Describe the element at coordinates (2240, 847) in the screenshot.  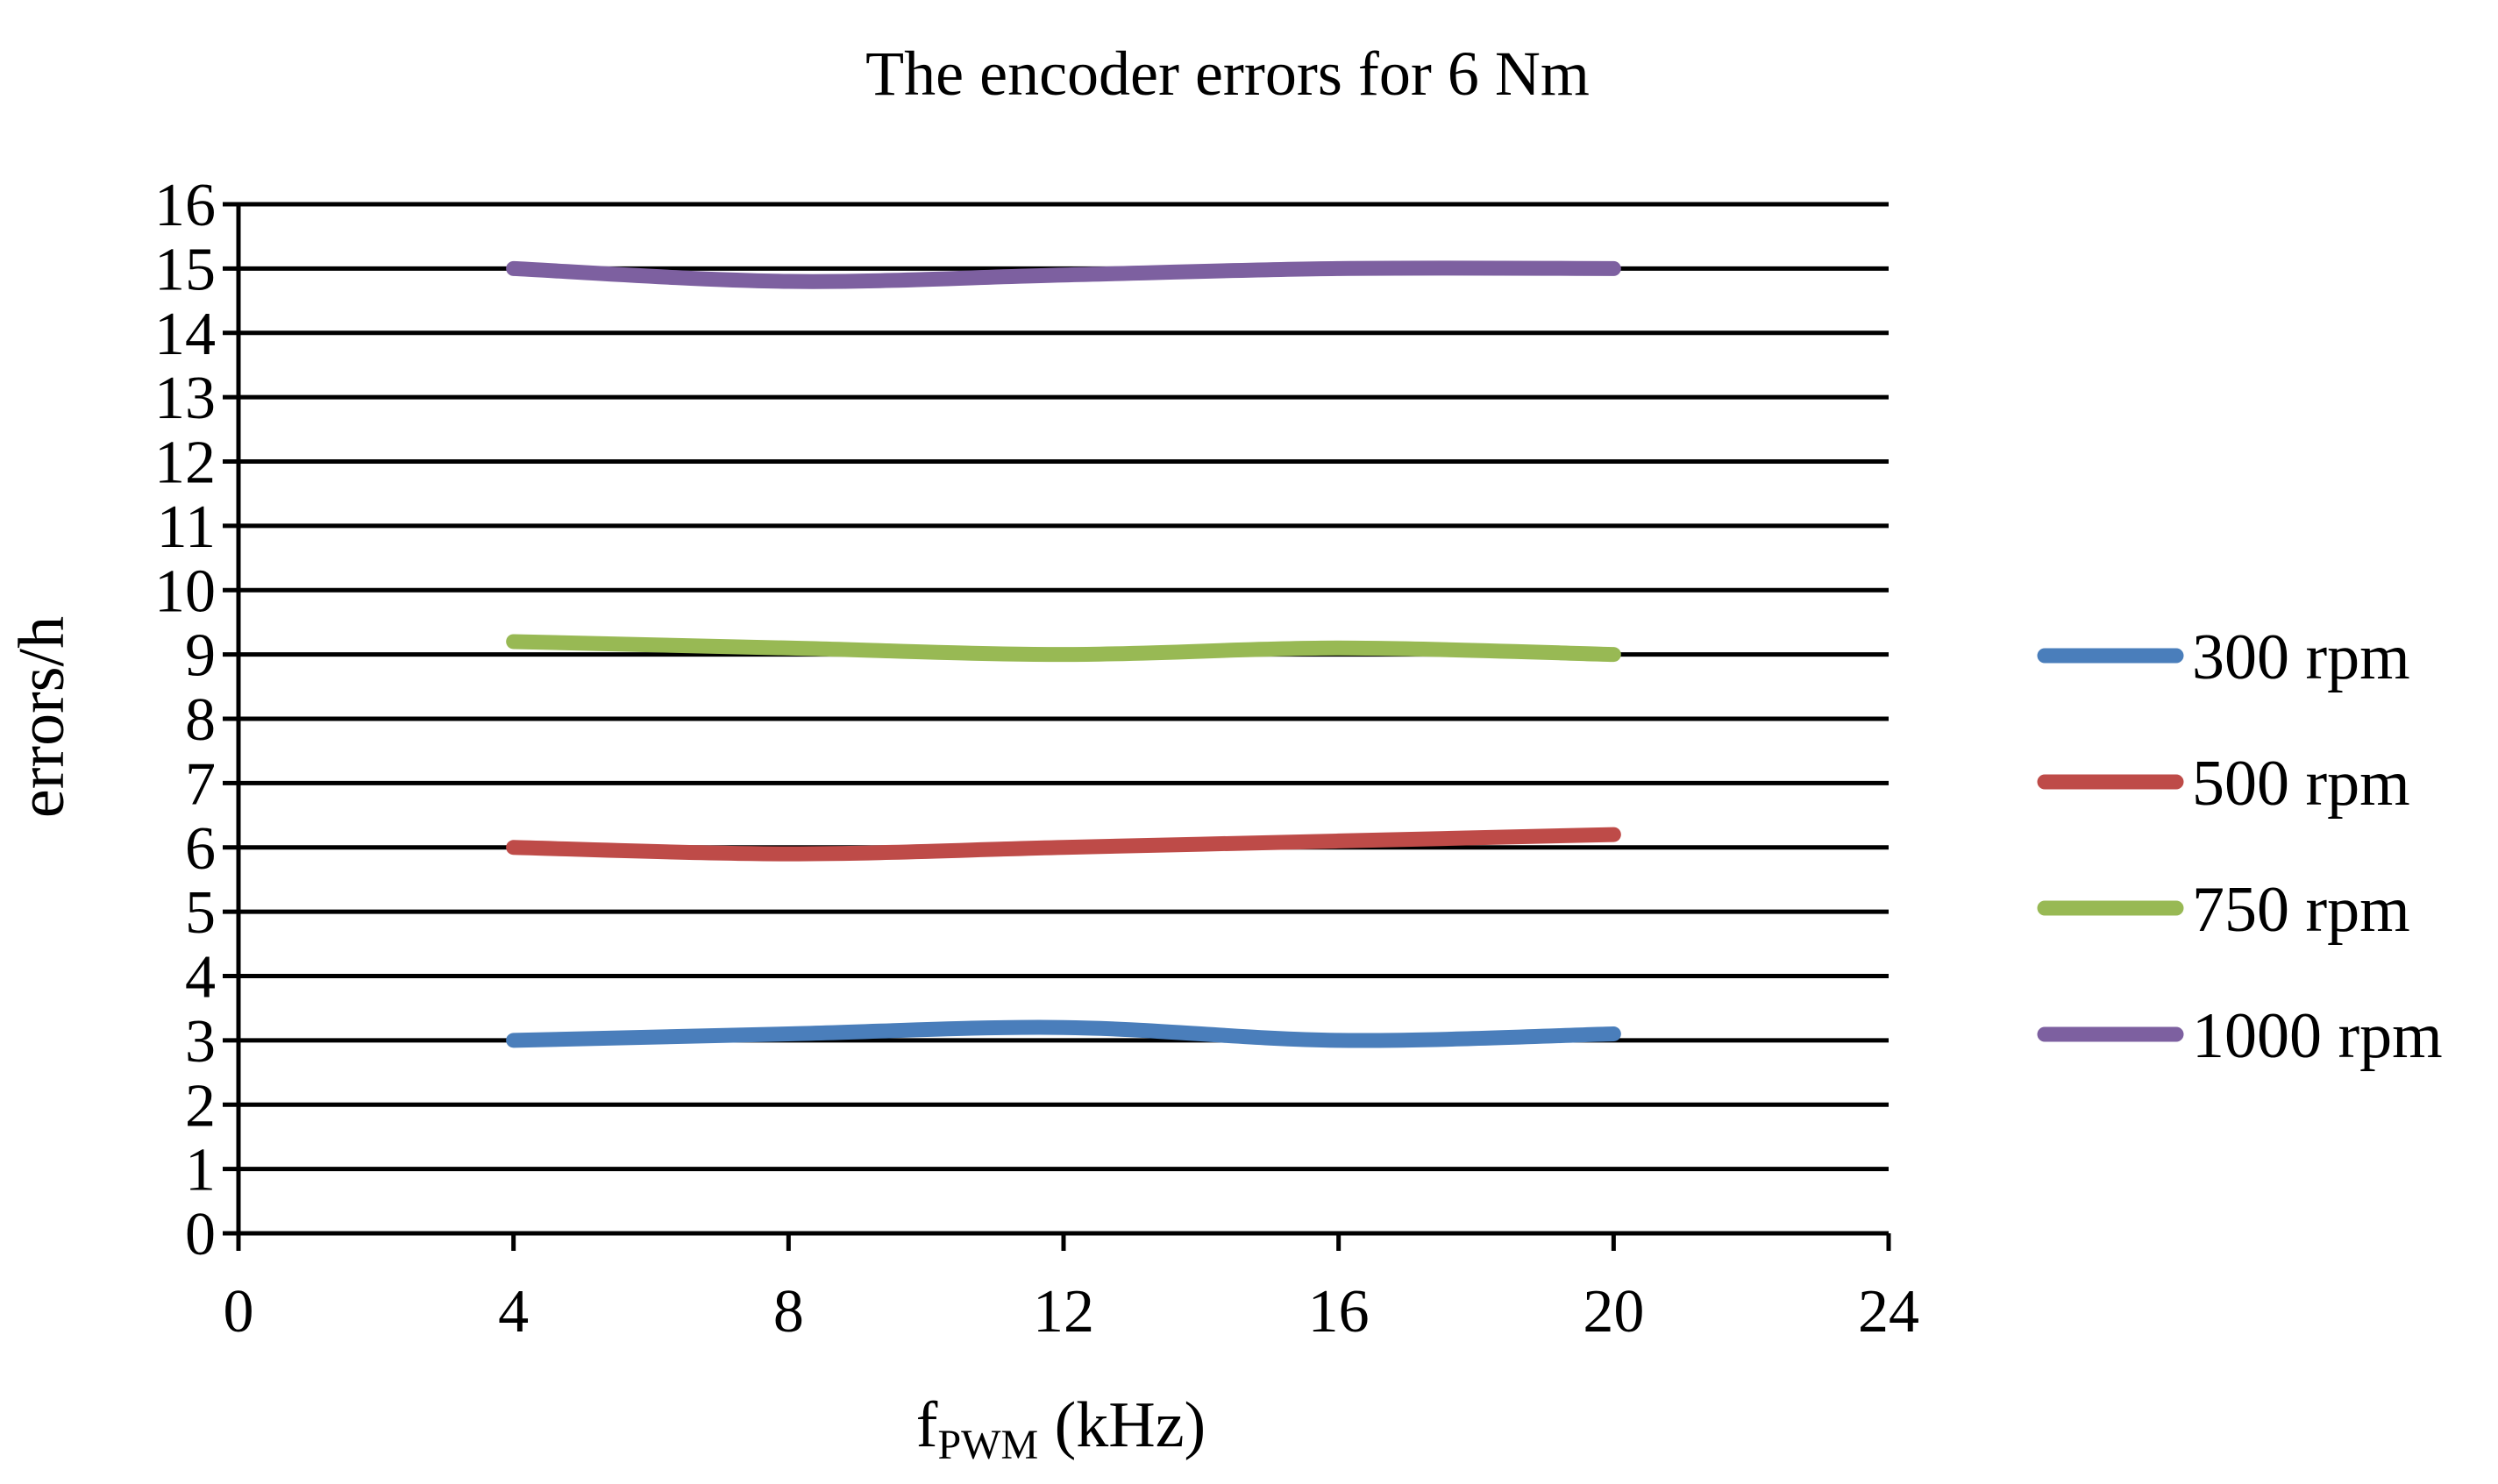
I see `legend: 300 rpm 500 rpm 750 rpm 1000 rpm` at that location.